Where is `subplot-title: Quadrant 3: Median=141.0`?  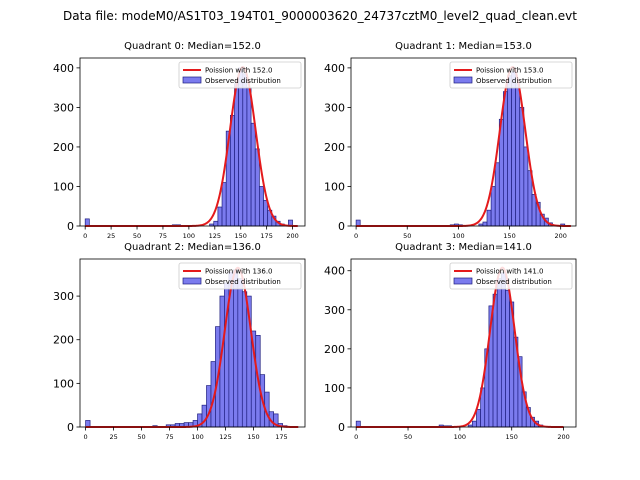 subplot-title: Quadrant 3: Median=141.0 is located at coordinates (463, 247).